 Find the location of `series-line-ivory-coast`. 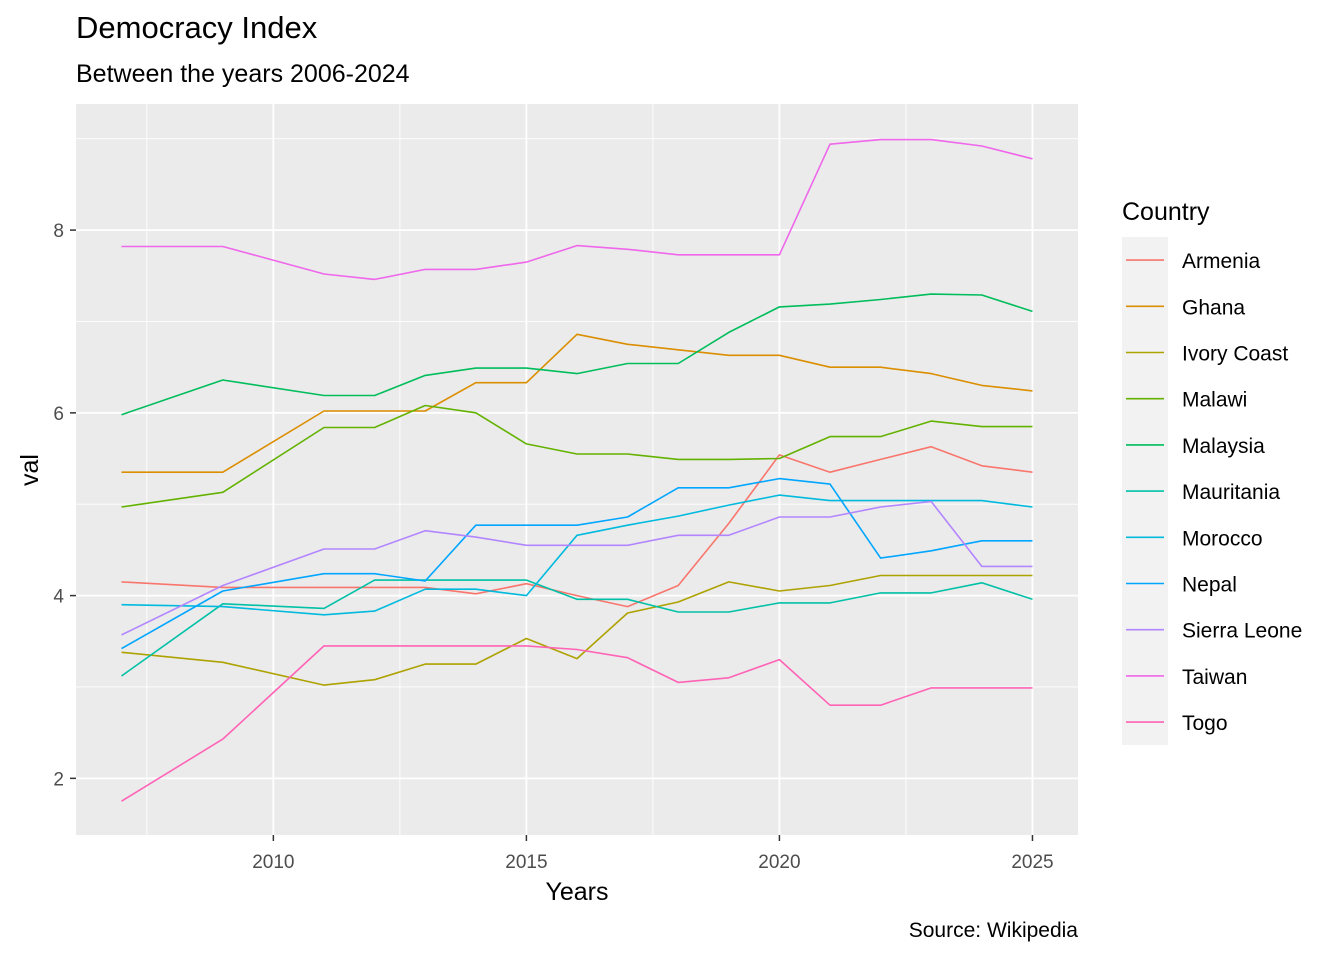

series-line-ivory-coast is located at coordinates (577, 630).